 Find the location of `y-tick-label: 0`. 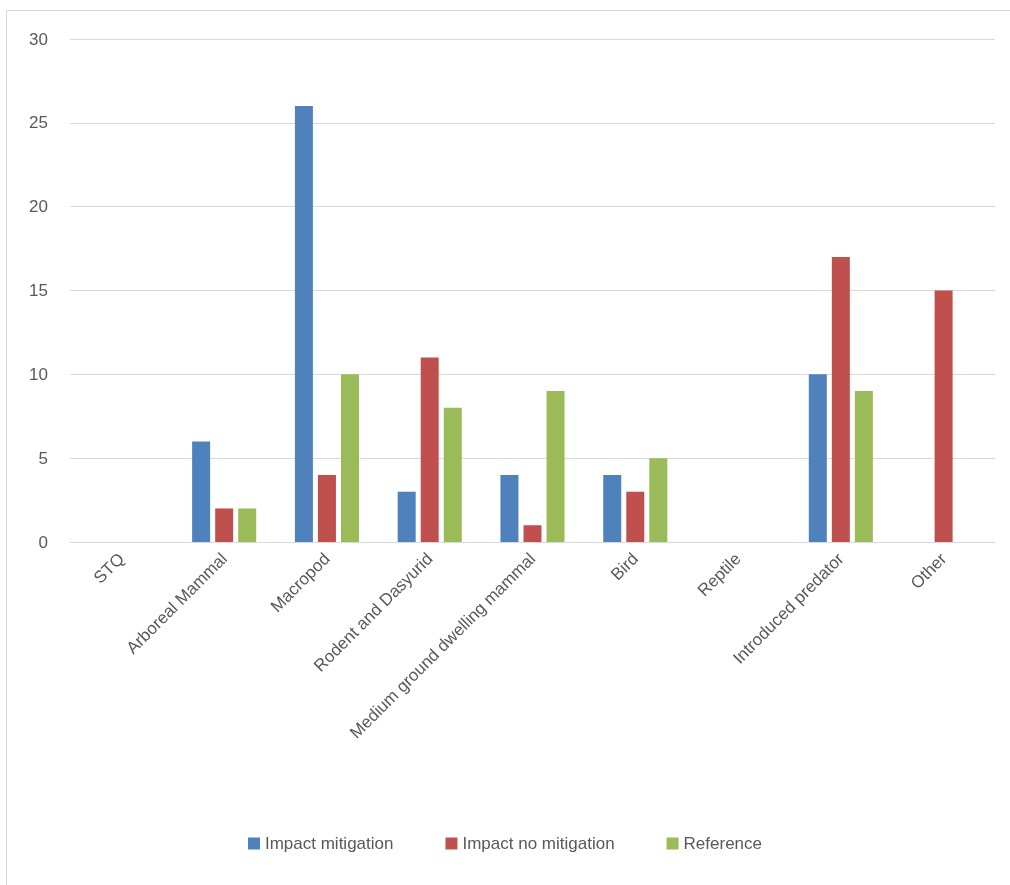

y-tick-label: 0 is located at coordinates (43, 542).